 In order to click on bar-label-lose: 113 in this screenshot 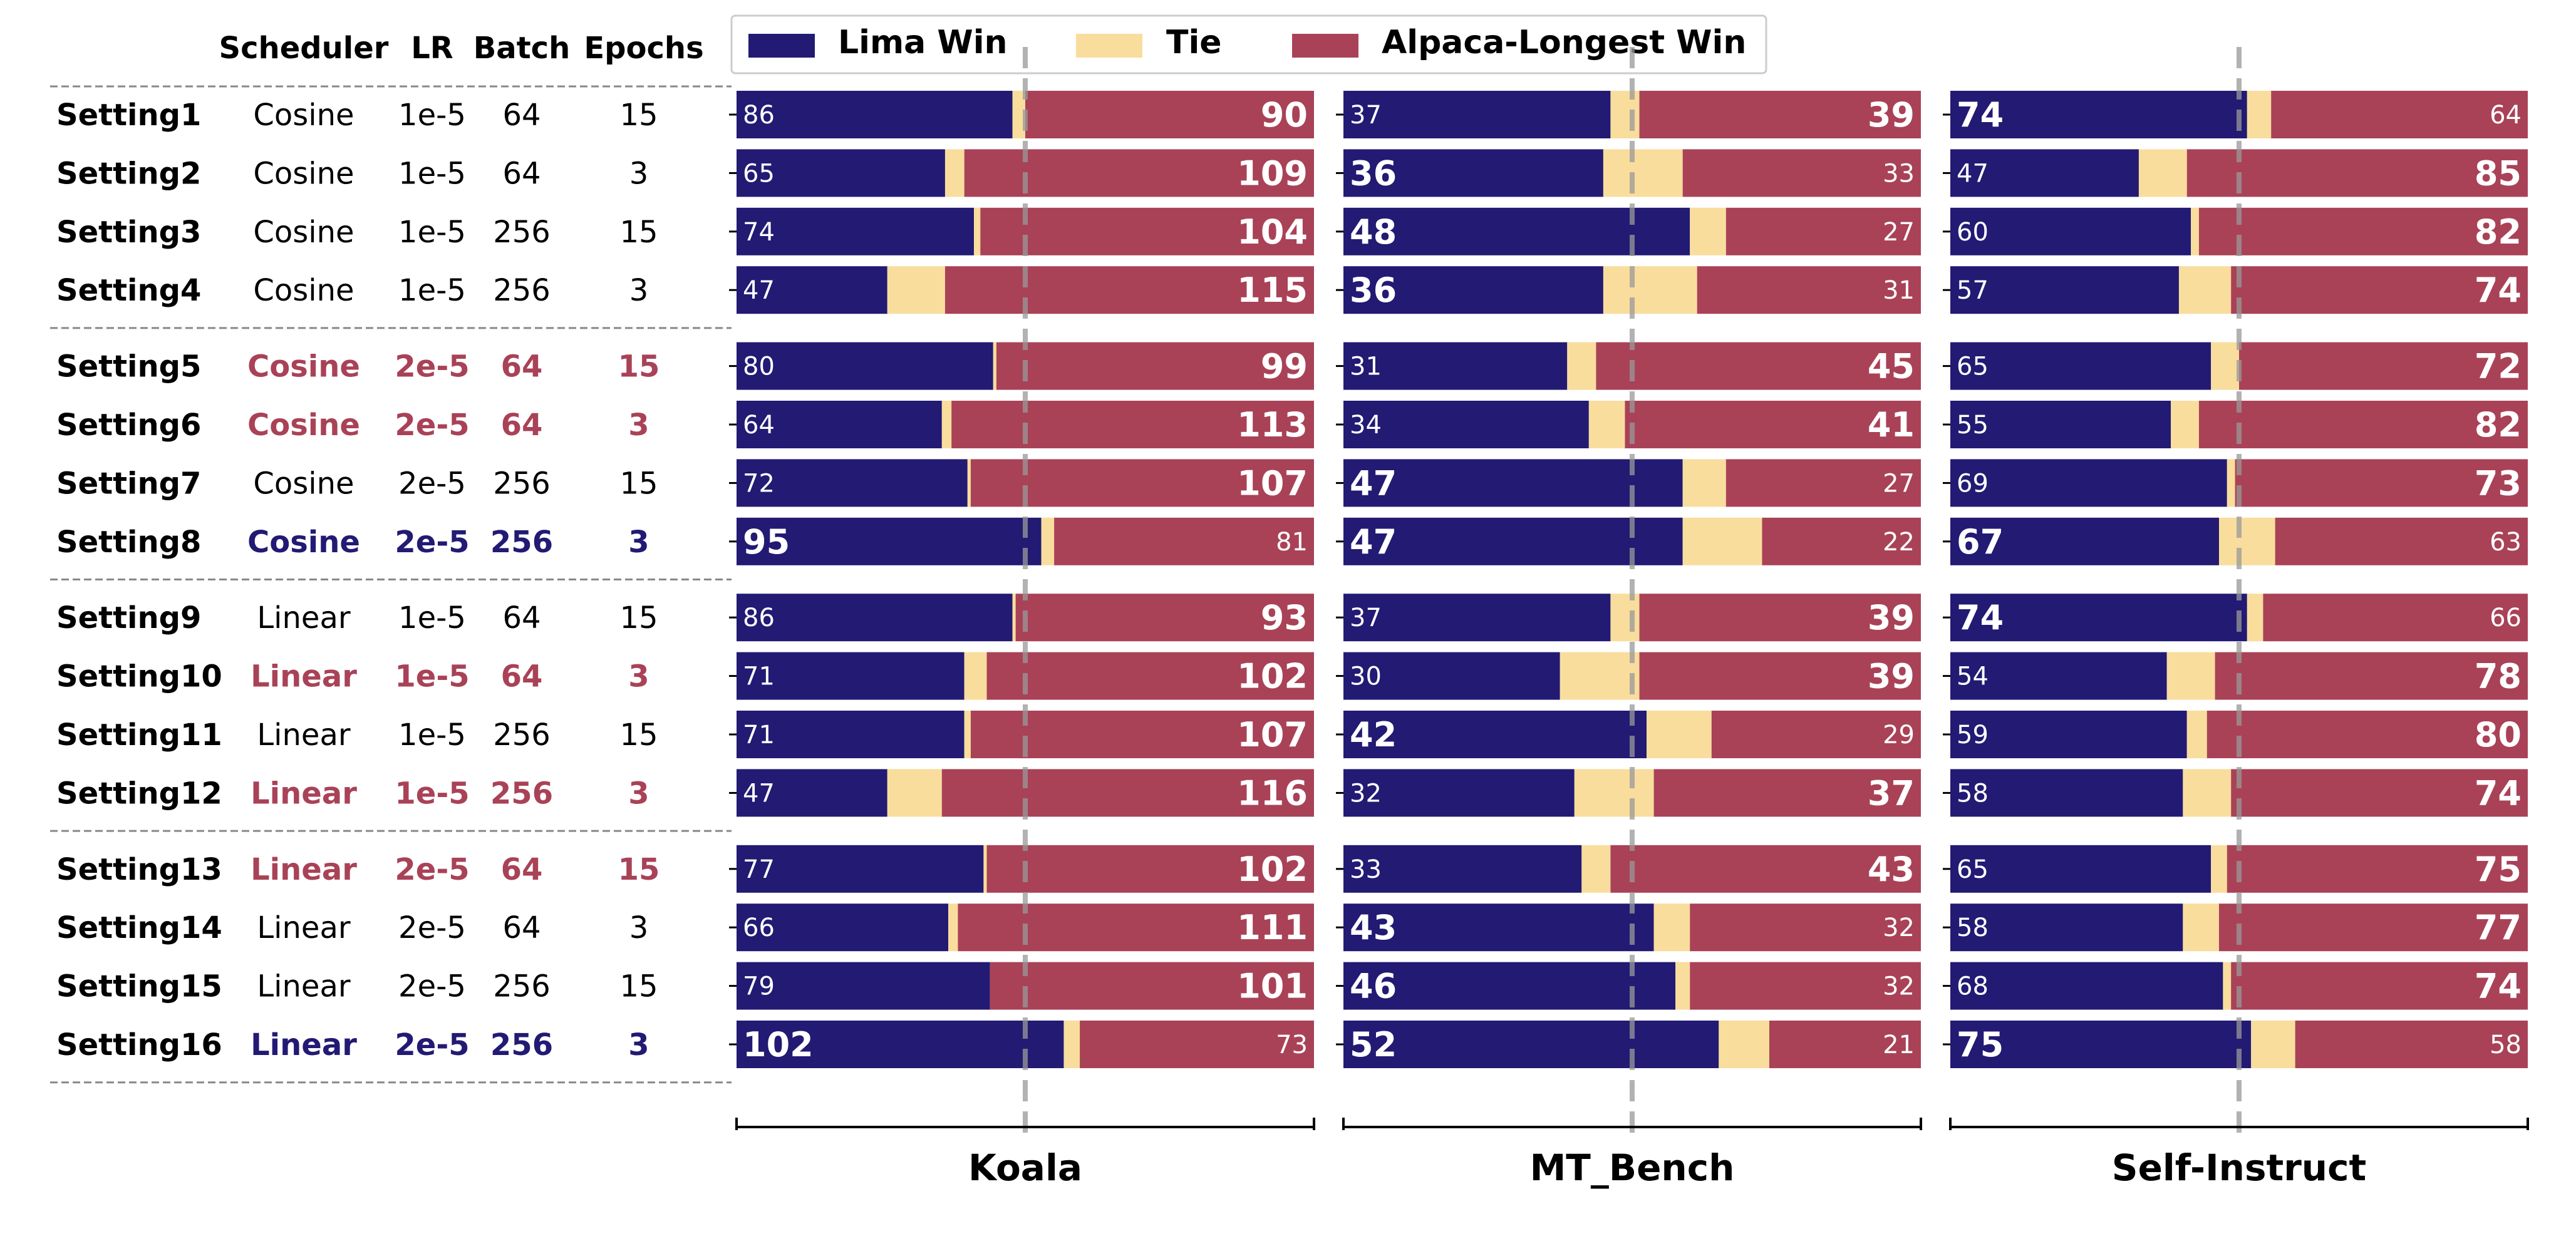, I will do `click(1272, 425)`.